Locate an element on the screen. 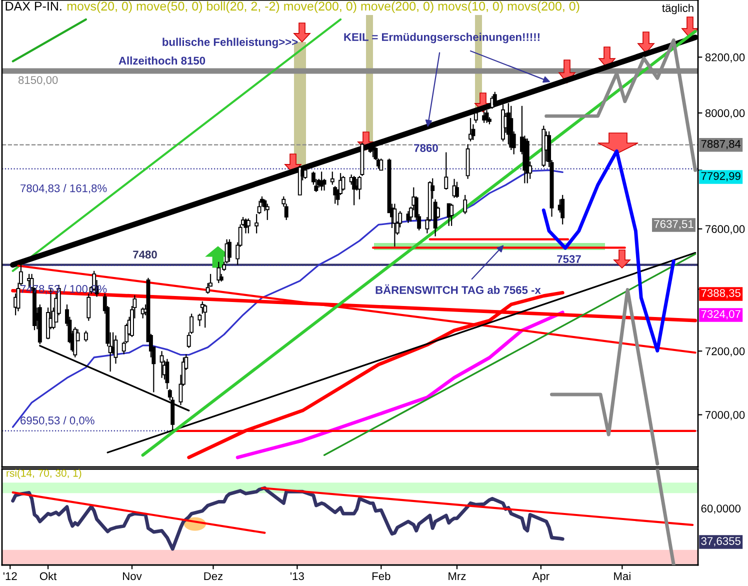  annotation: rsi(14, 70, 30, 1) is located at coordinates (44, 474).